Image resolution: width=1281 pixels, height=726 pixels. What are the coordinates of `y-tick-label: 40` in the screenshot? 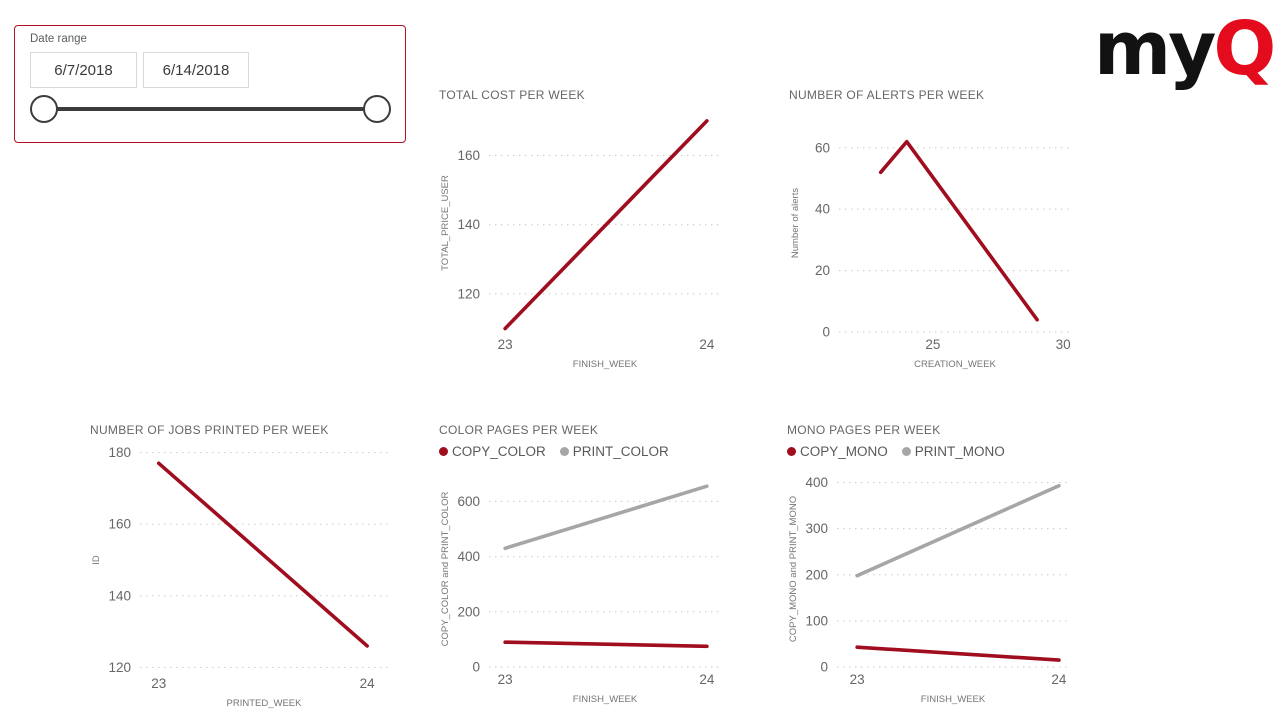 It's located at (822, 209).